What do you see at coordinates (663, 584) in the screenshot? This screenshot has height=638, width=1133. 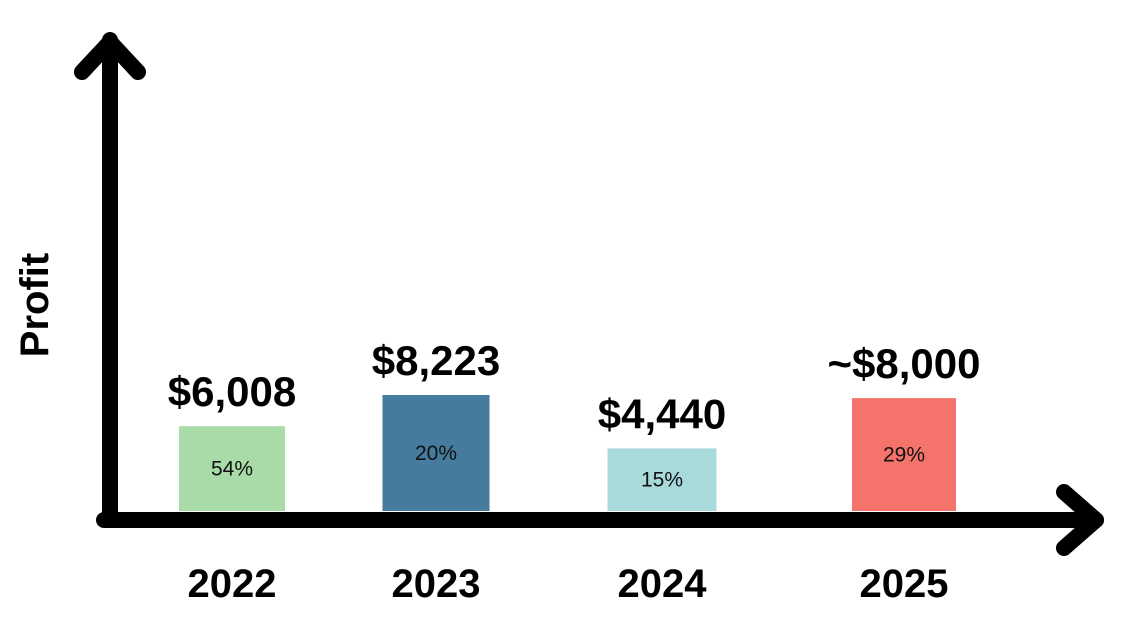 I see `x-tick-label-2024: 2024` at bounding box center [663, 584].